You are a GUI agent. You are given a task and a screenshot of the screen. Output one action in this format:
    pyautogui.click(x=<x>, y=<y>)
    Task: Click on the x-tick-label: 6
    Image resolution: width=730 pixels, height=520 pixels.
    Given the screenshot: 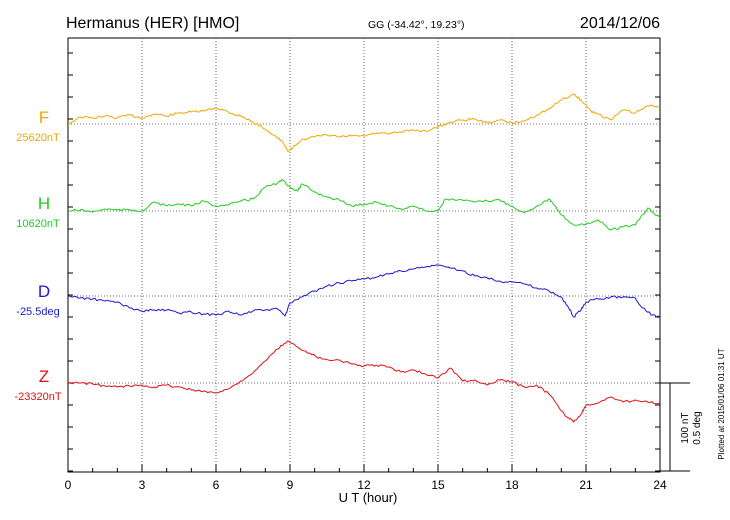 What is the action you would take?
    pyautogui.click(x=216, y=485)
    